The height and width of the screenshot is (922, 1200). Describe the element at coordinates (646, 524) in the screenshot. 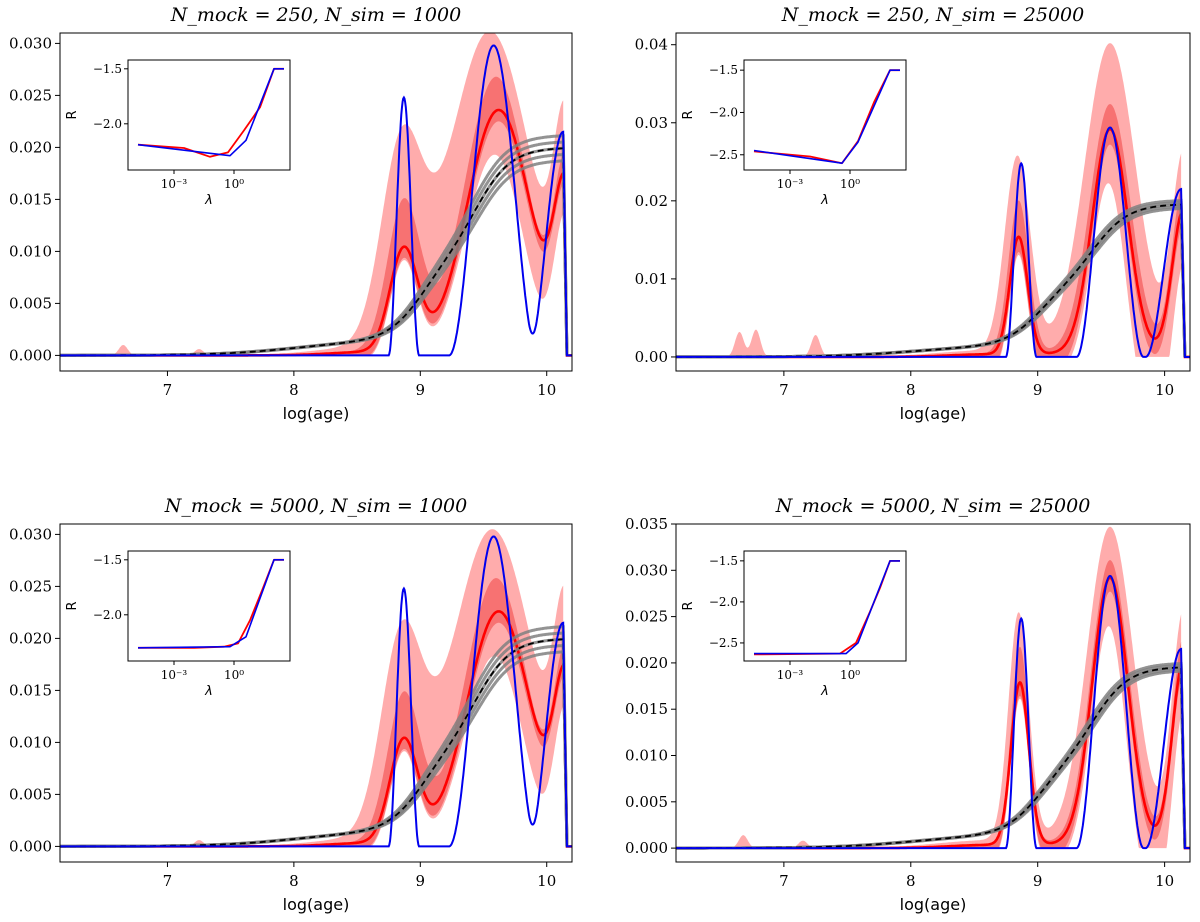

I see `y-tick-label: 0.035` at that location.